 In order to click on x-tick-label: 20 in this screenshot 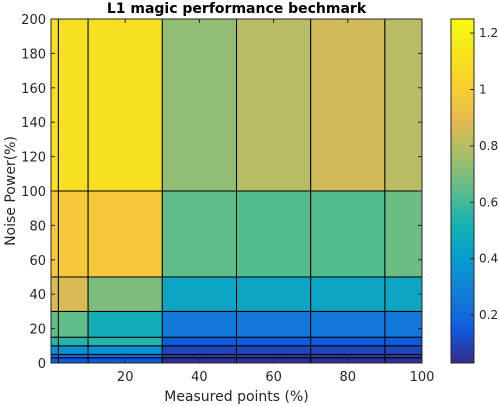, I will do `click(125, 377)`.